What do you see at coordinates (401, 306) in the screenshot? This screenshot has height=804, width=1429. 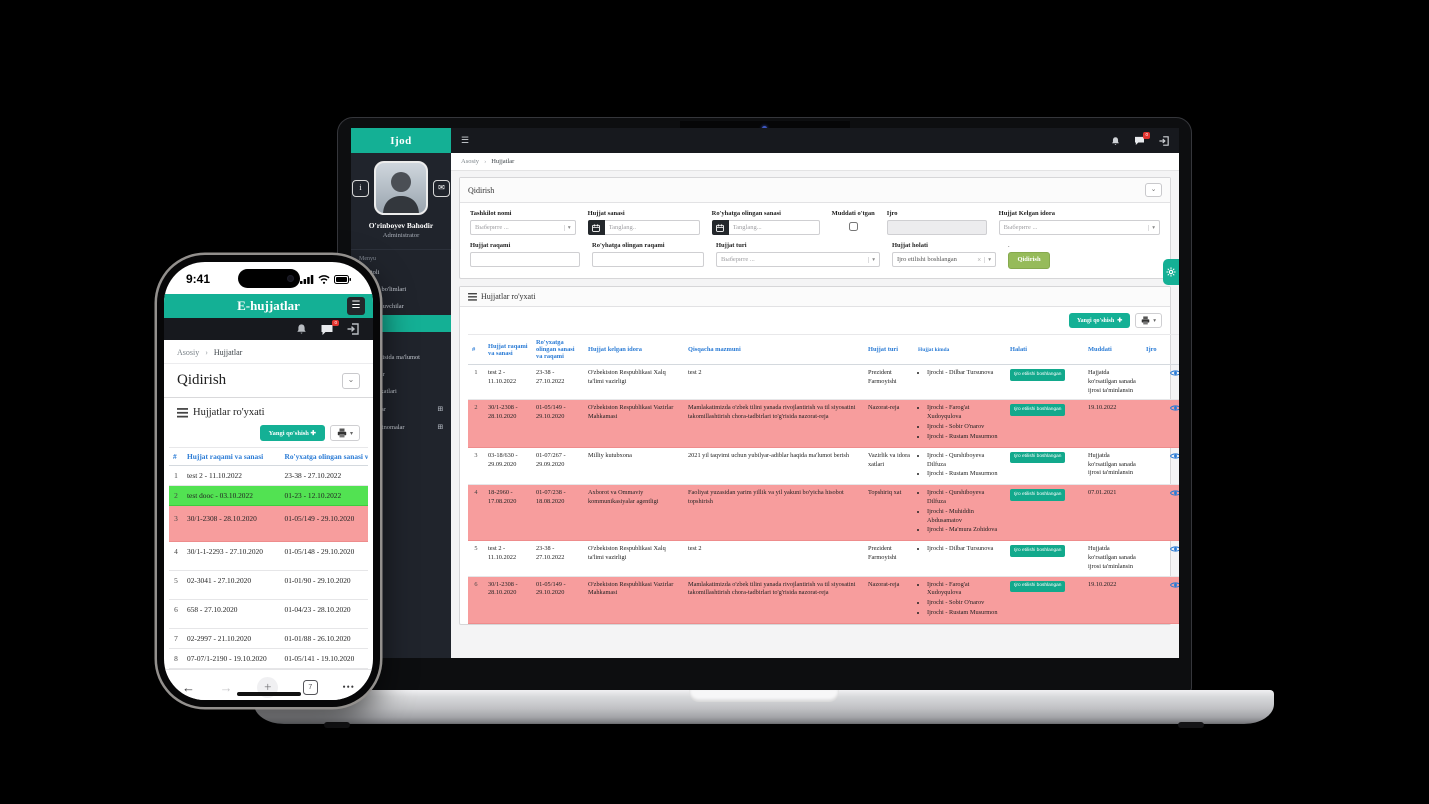 I see `sidebar-item: Foydalanuvchilar` at bounding box center [401, 306].